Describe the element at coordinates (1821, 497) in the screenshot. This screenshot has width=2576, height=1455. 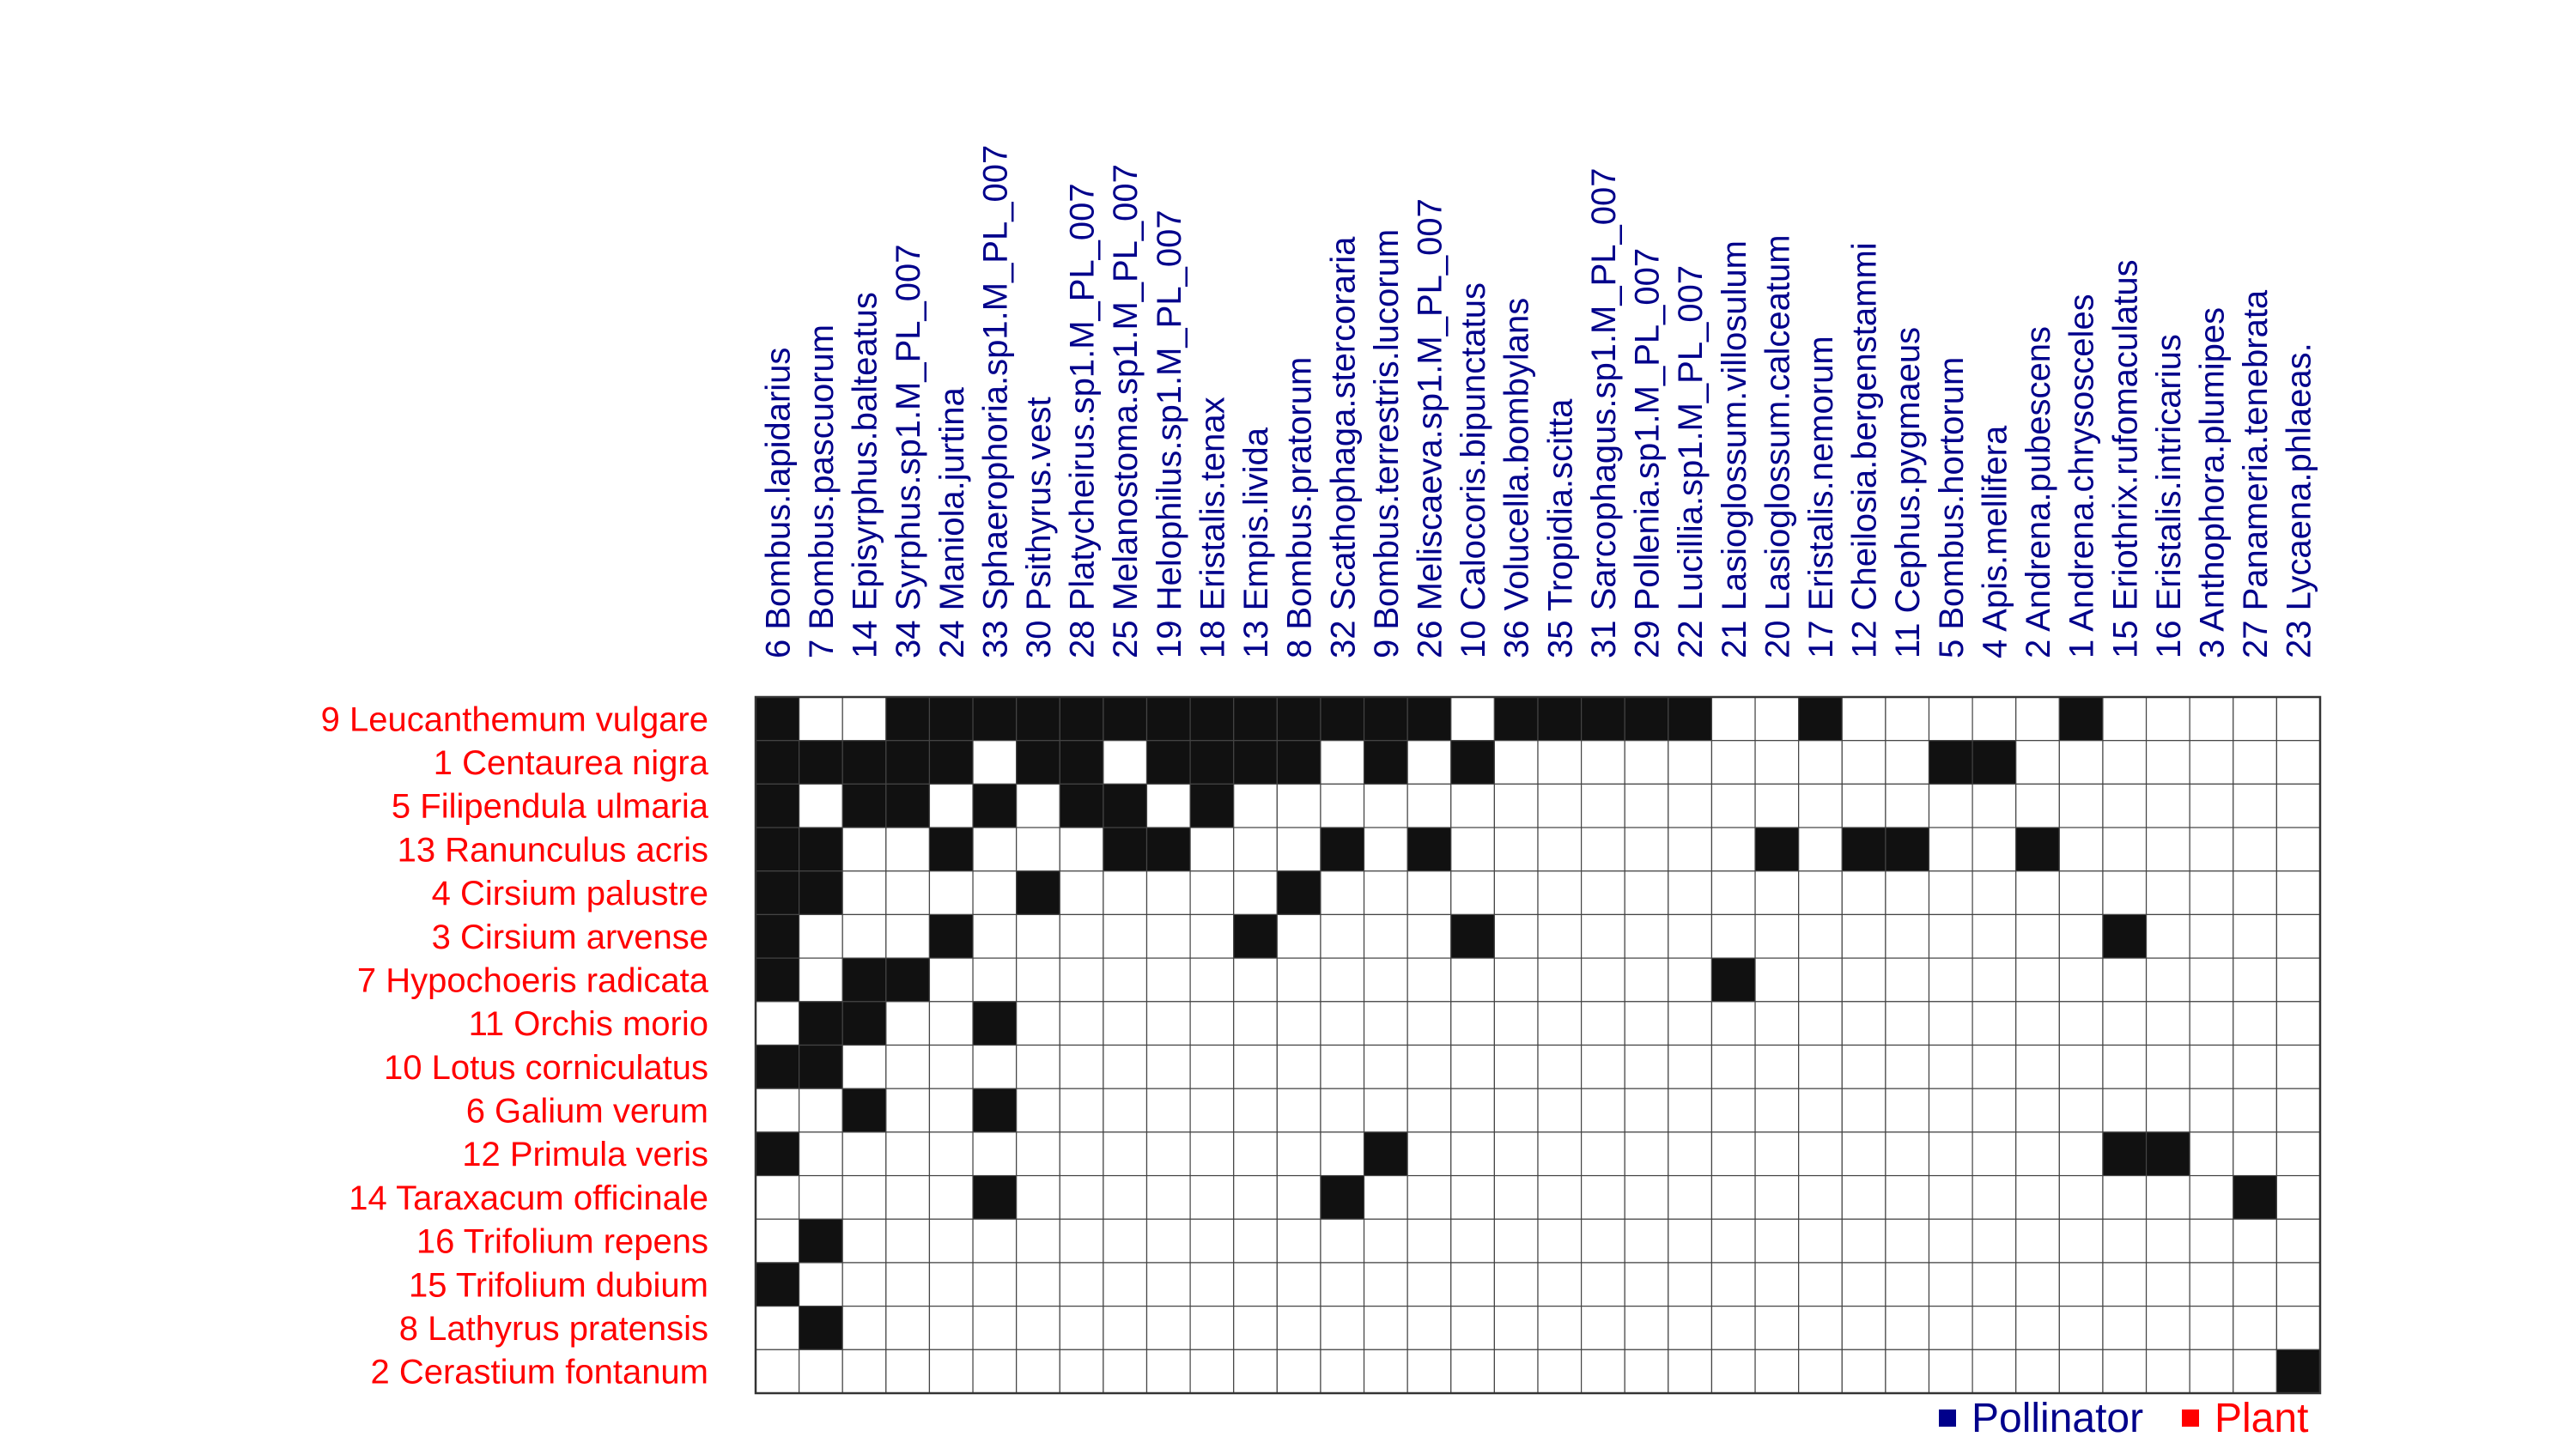
I see `pollinator-label-17-eristalis-nemorum: 17 Eristalis.nemorum` at that location.